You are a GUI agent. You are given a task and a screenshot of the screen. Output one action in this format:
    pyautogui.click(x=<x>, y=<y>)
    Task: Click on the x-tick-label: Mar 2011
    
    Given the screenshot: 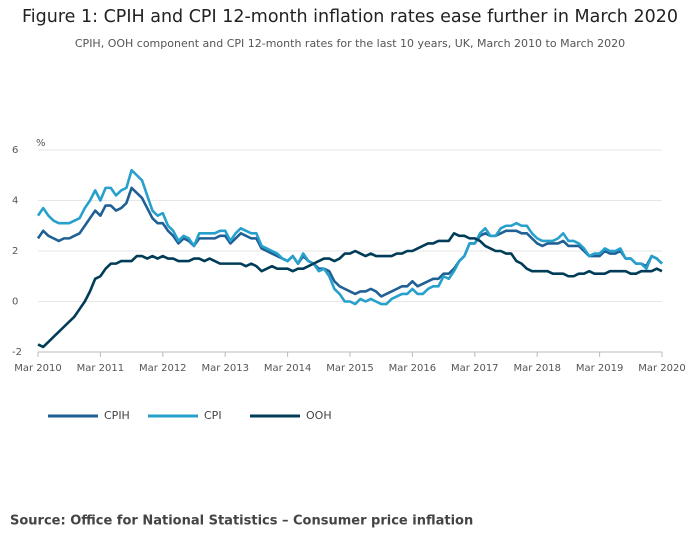 What is the action you would take?
    pyautogui.click(x=101, y=368)
    